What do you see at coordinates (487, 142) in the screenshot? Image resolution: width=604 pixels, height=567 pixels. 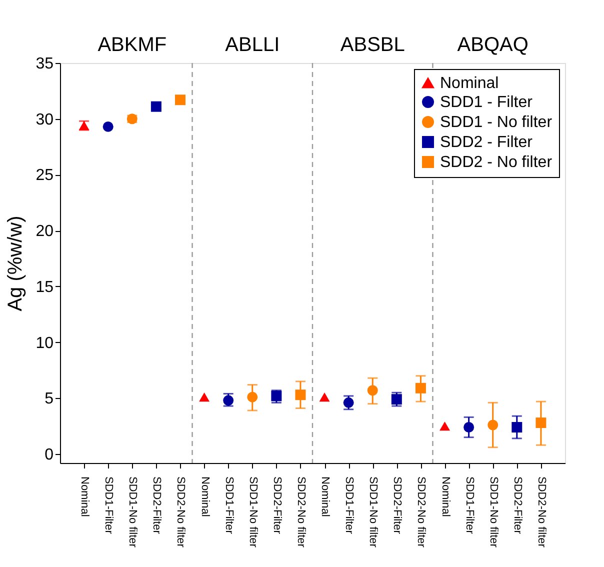 I see `legend-label: SDD2 - Filter` at bounding box center [487, 142].